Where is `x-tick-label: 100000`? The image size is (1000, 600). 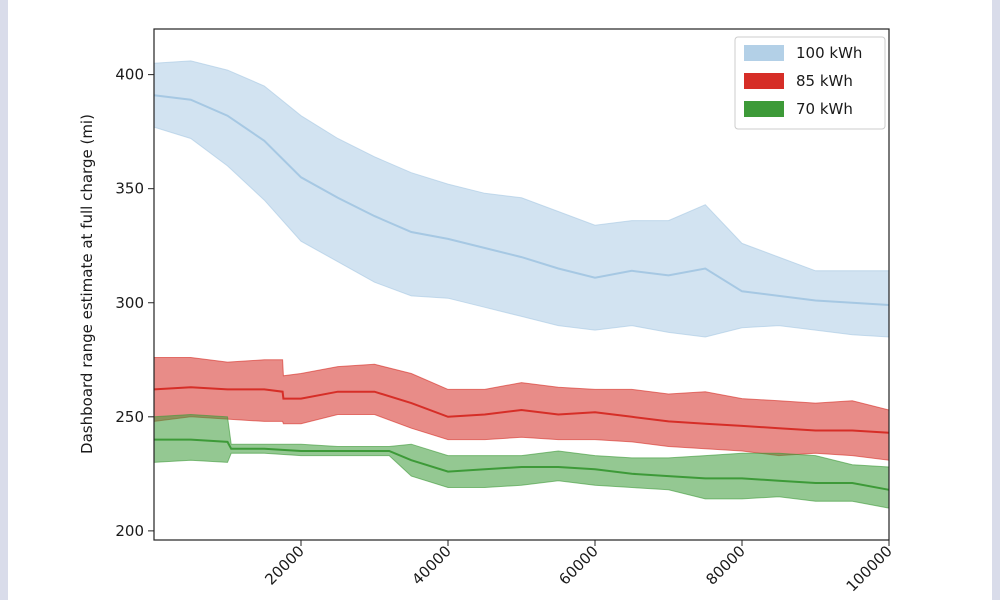 x-tick-label: 100000 is located at coordinates (869, 568).